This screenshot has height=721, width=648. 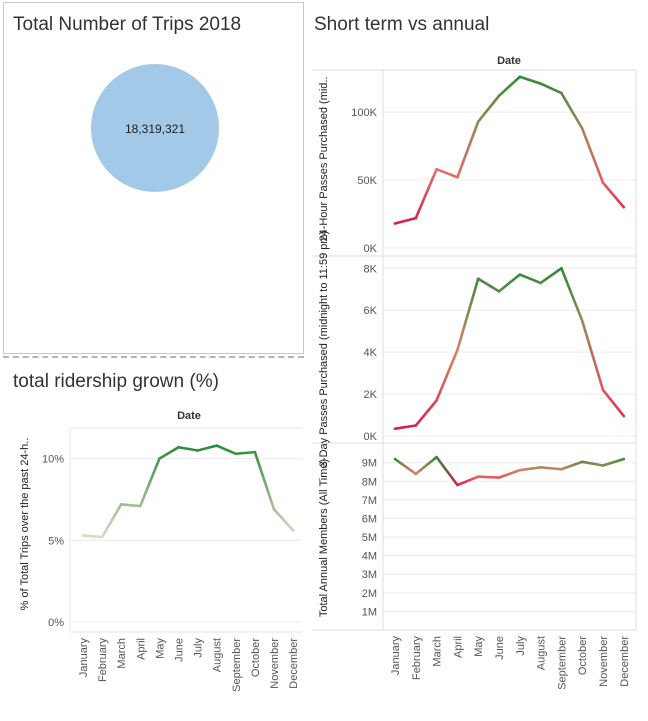 What do you see at coordinates (56, 623) in the screenshot?
I see `y-tick-label: 0%` at bounding box center [56, 623].